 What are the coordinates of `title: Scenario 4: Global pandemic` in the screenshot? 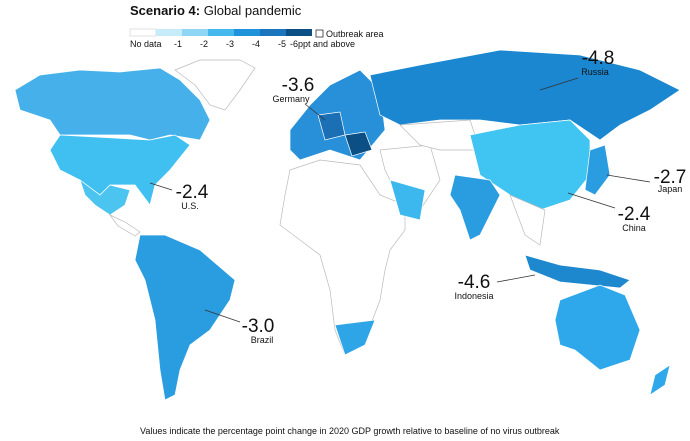 It's located at (216, 10).